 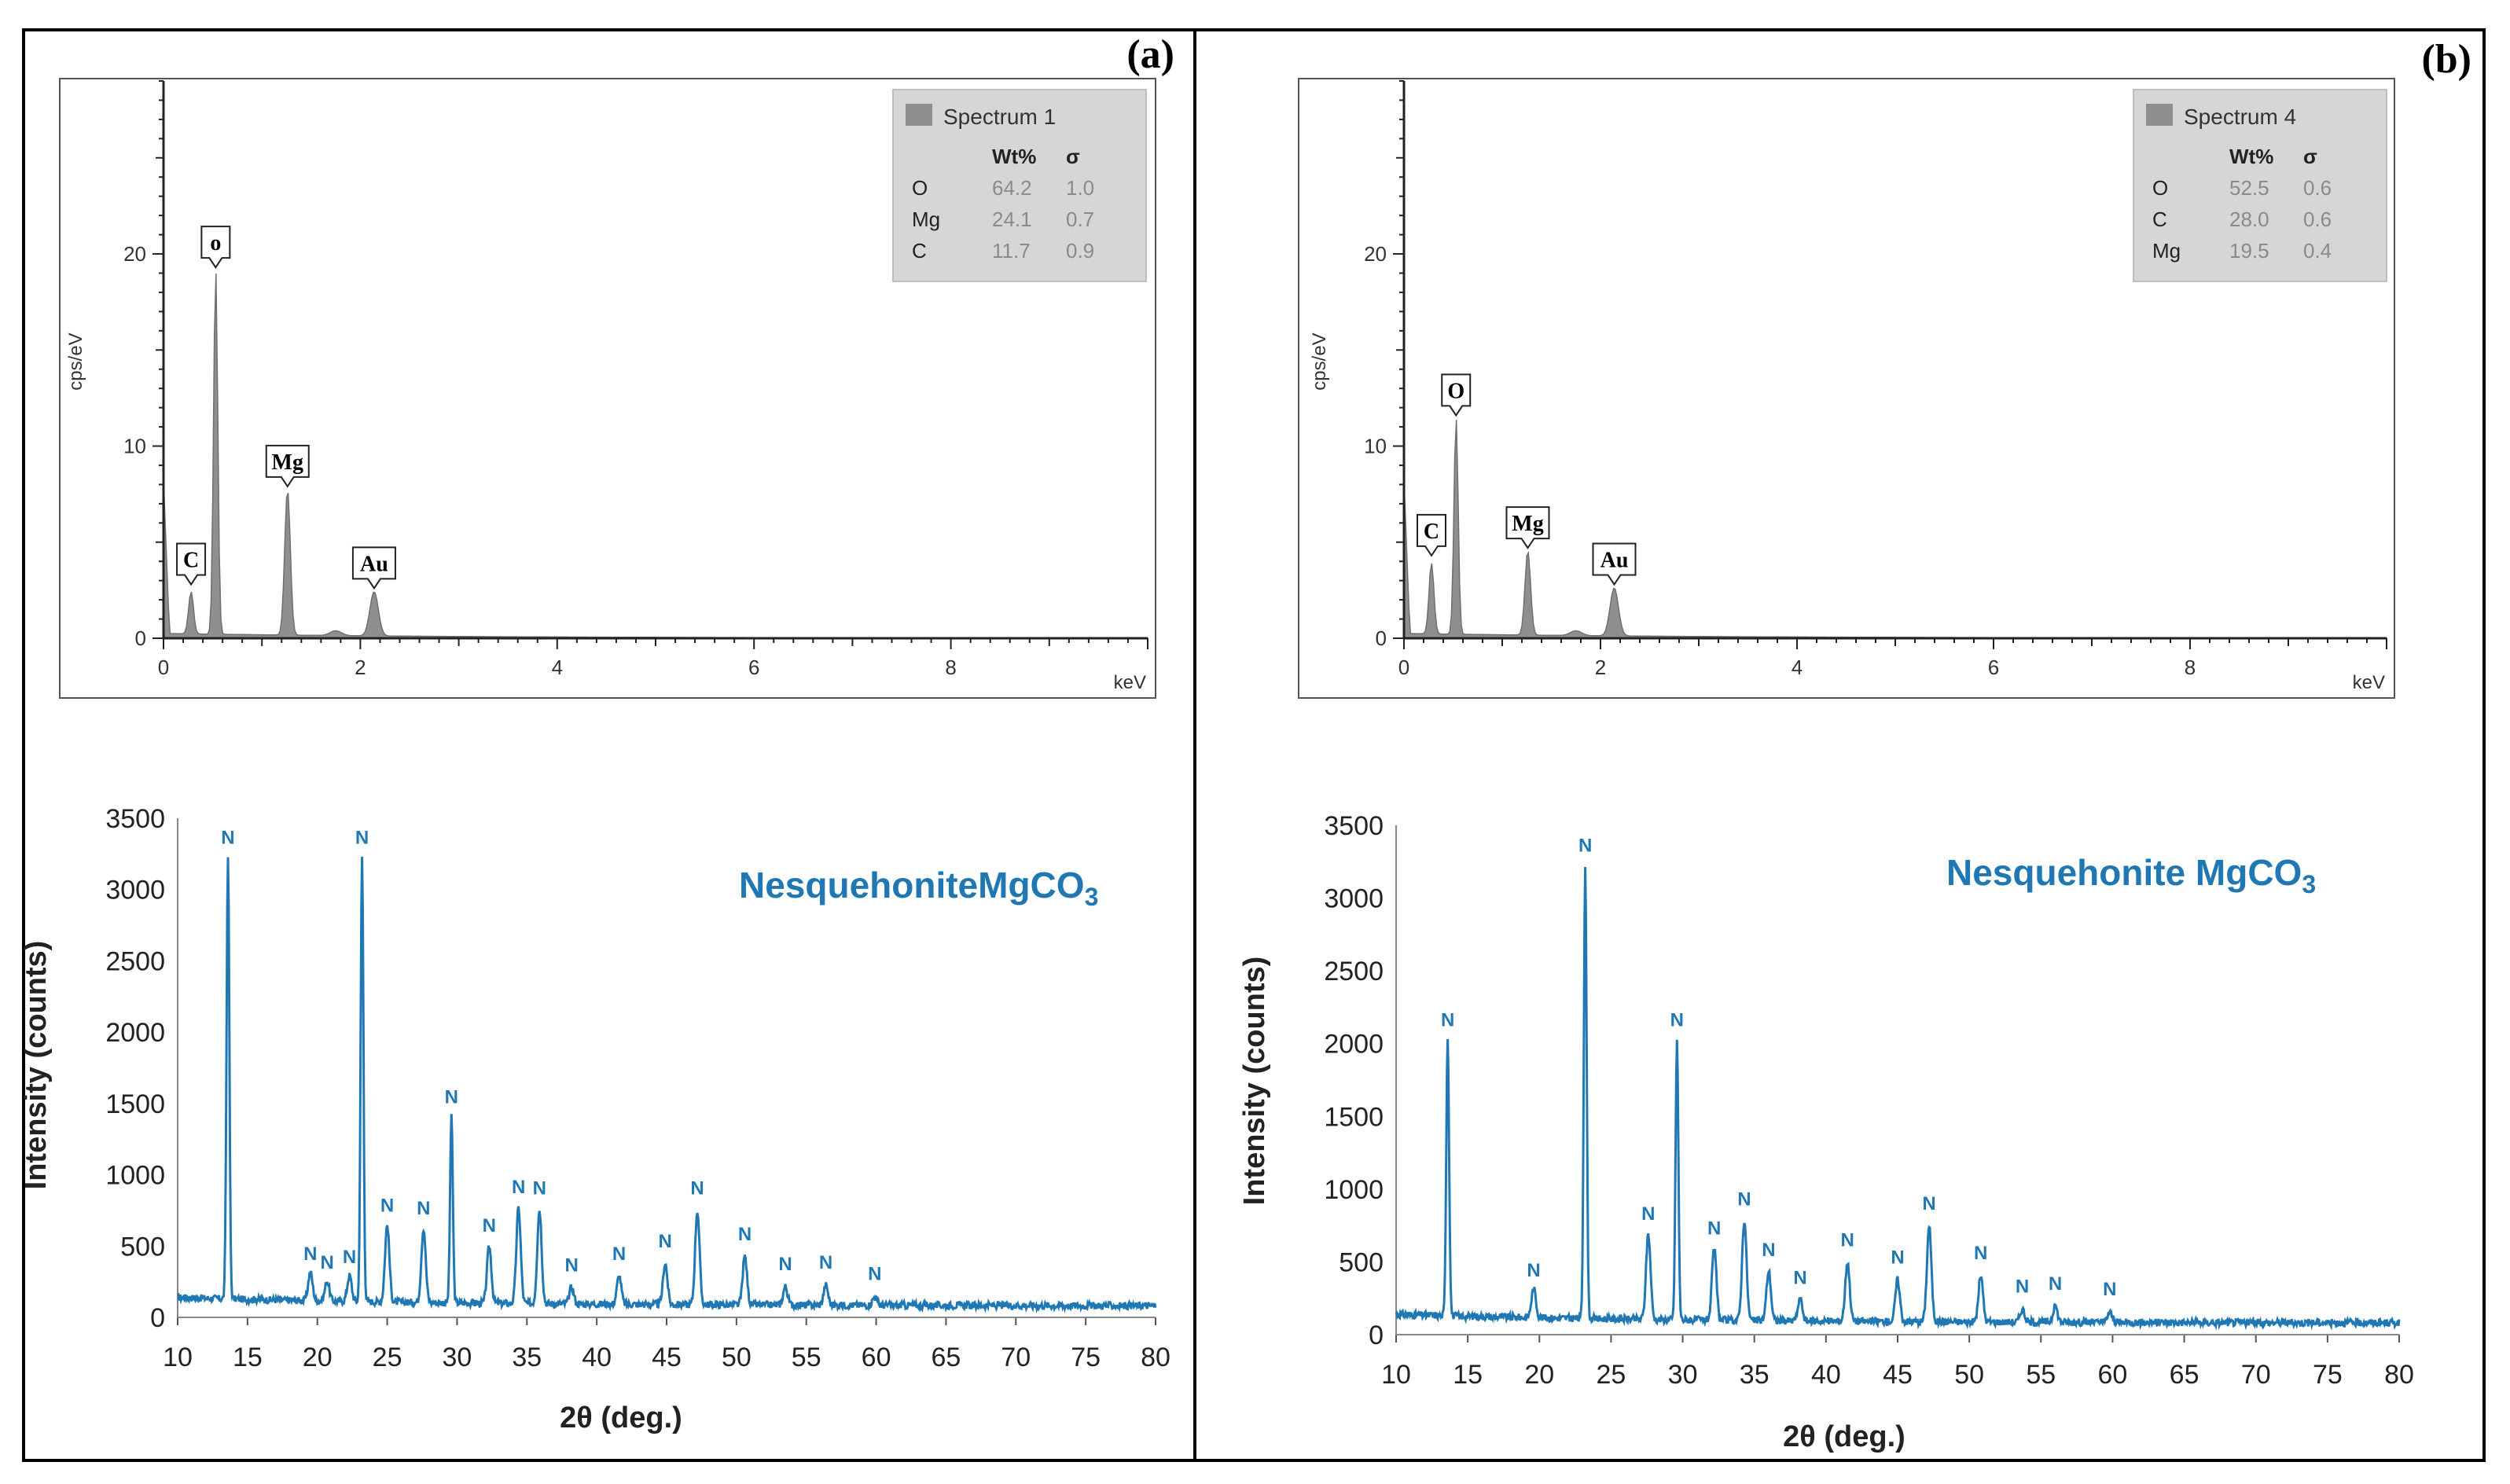 What do you see at coordinates (2160, 219) in the screenshot?
I see `legend-el: C` at bounding box center [2160, 219].